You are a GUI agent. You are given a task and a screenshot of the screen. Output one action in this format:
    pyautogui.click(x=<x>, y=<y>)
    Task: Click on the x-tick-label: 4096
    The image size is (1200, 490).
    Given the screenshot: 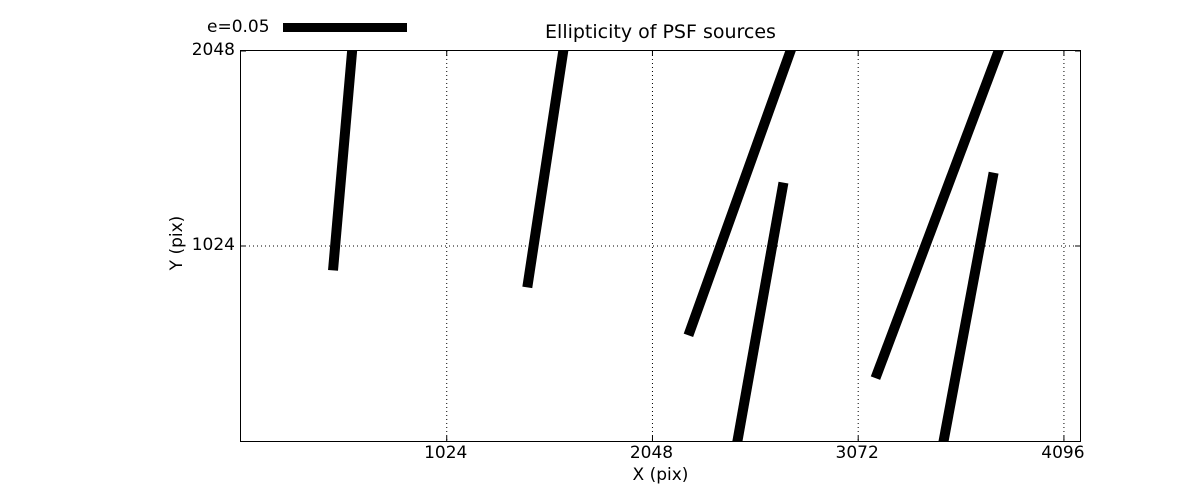 What is the action you would take?
    pyautogui.click(x=1063, y=453)
    